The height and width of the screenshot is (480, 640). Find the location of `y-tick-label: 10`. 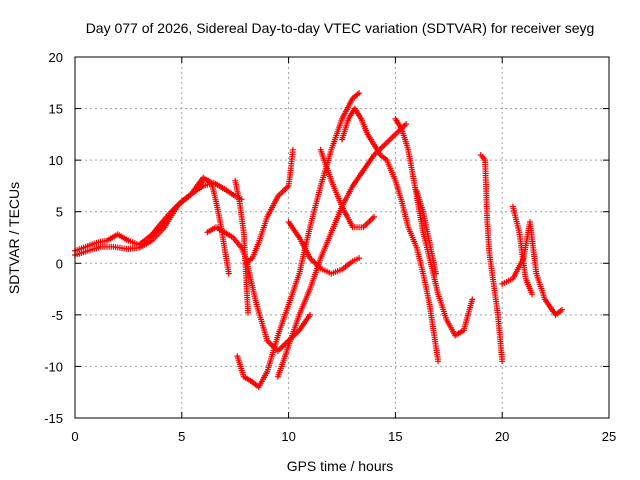

y-tick-label: 10 is located at coordinates (56, 160).